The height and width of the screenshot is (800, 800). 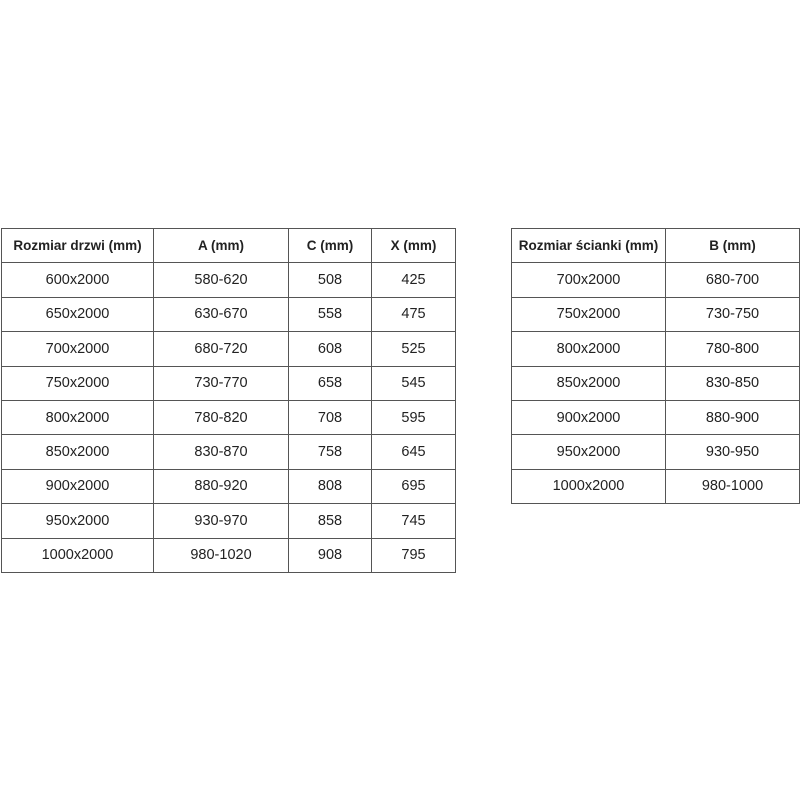 I want to click on table-row: 600x2000 580-620 508 425, so click(x=228, y=280).